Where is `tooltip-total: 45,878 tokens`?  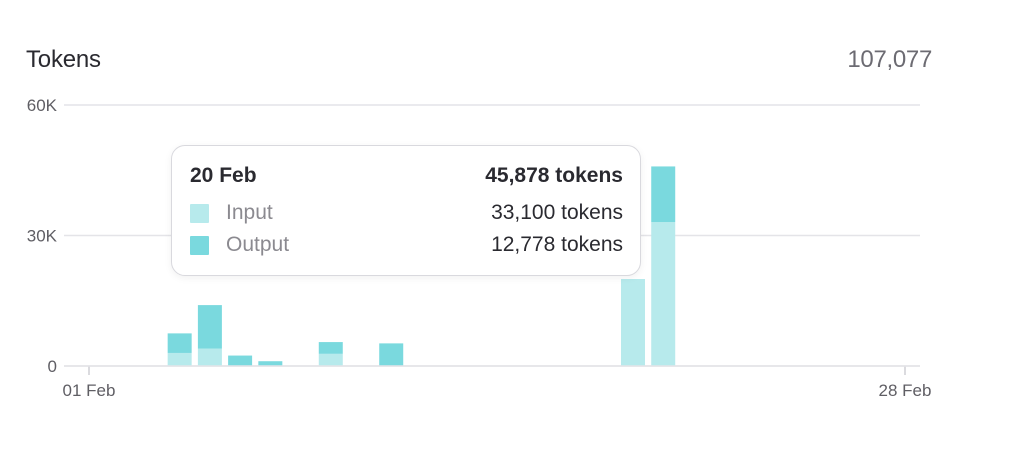 tooltip-total: 45,878 tokens is located at coordinates (554, 175).